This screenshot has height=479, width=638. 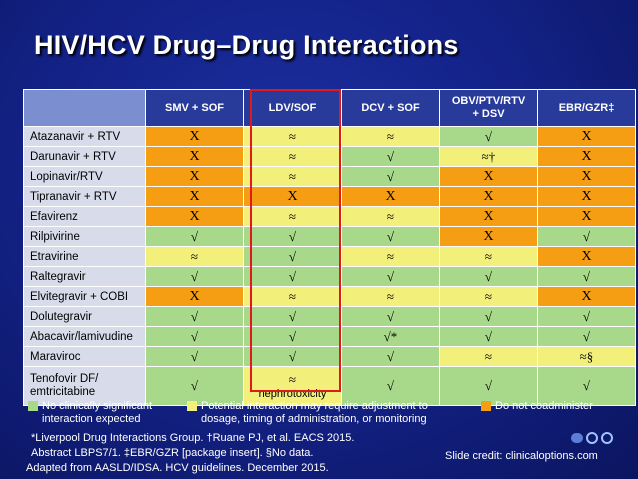 What do you see at coordinates (577, 438) in the screenshot?
I see `logo-pill-icon` at bounding box center [577, 438].